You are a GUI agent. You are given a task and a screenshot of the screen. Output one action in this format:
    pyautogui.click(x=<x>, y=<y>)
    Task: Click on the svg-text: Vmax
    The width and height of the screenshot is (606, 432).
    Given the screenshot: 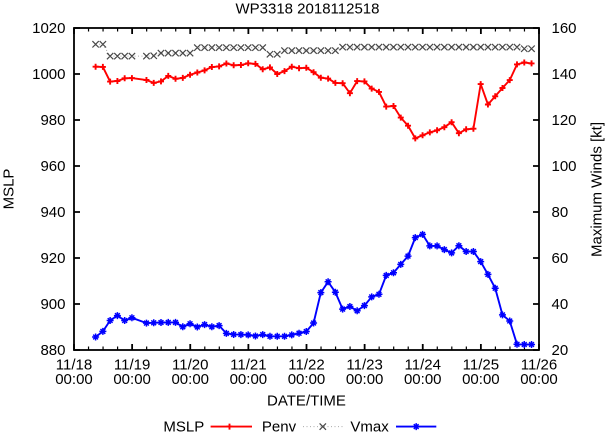 What is the action you would take?
    pyautogui.click(x=369, y=425)
    